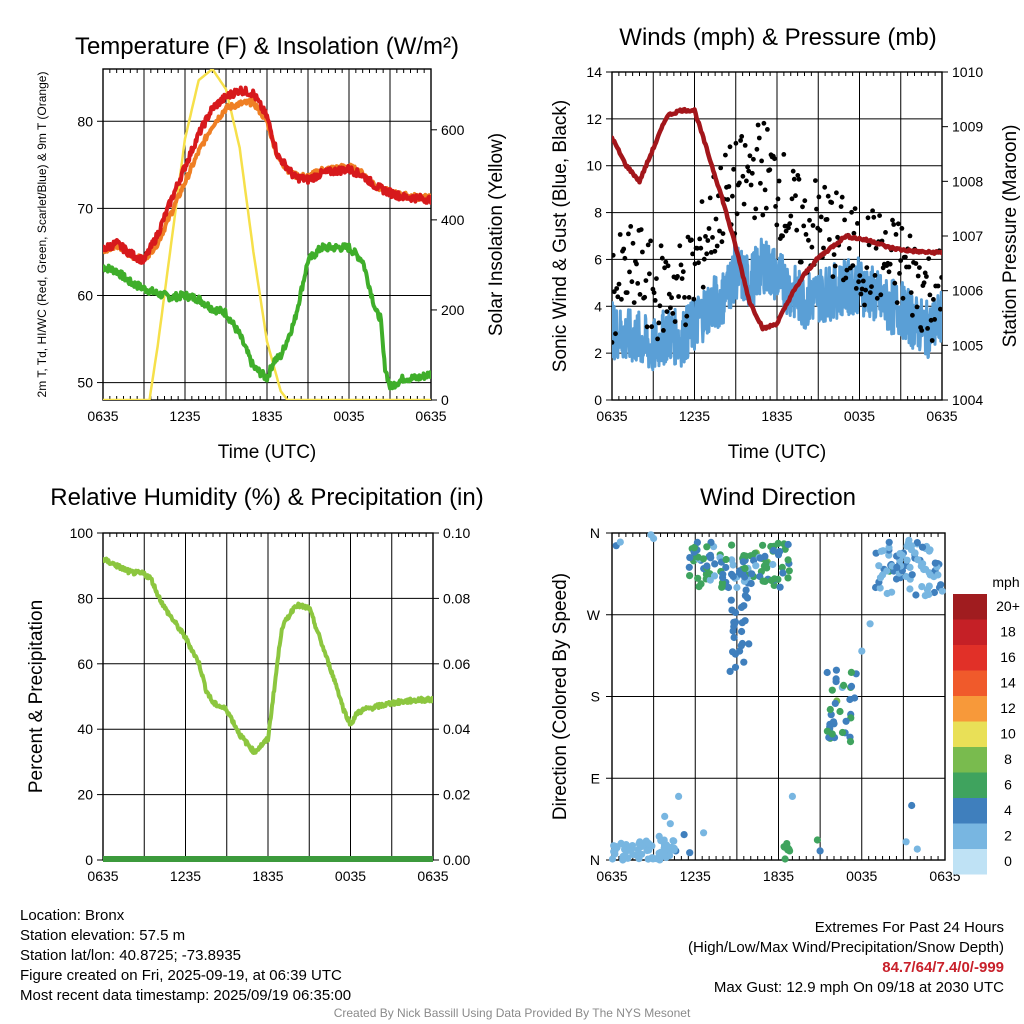 This screenshot has height=1024, width=1024. Describe the element at coordinates (453, 130) in the screenshot. I see `y-right-tick-label: 600` at that location.